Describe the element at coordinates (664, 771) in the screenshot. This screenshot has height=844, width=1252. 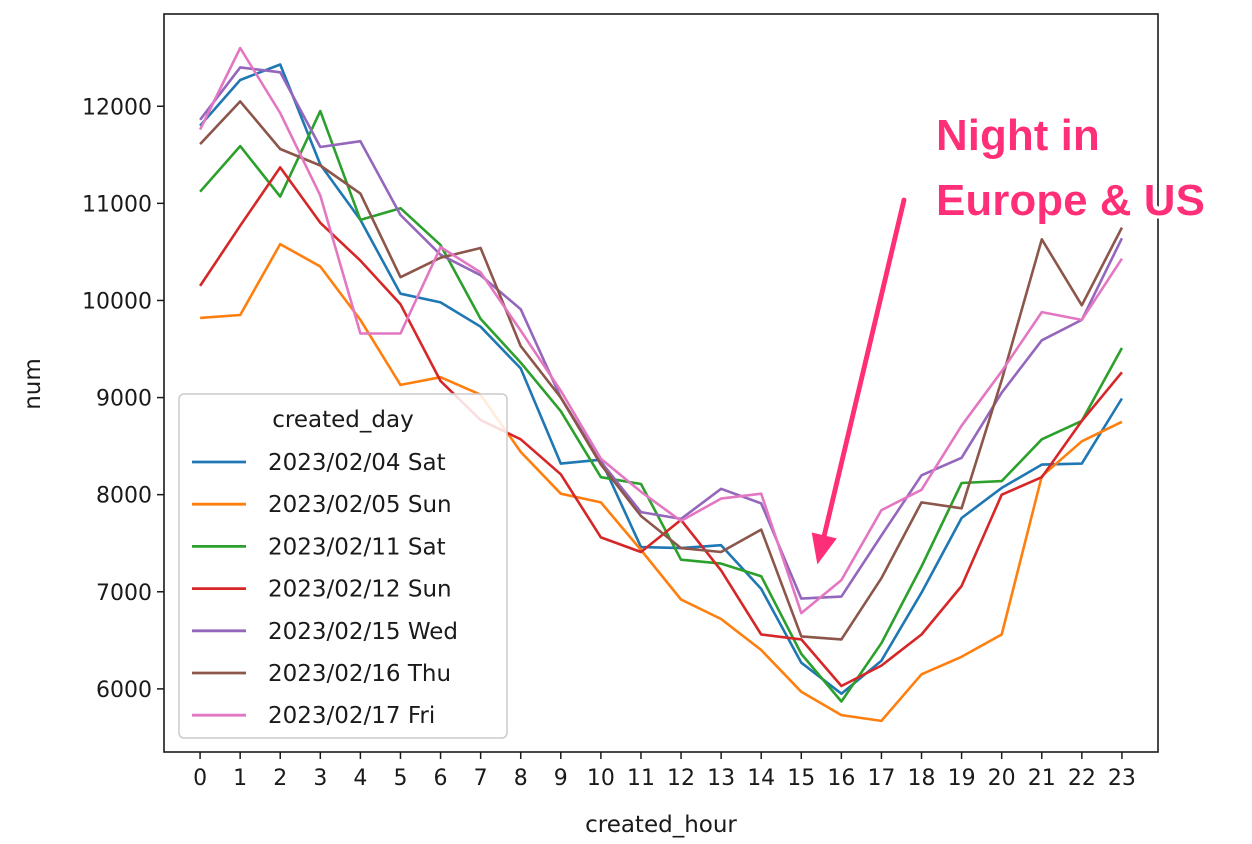
I see `x-axis: 0 1 2 3 4 5 6 7 8 9 10 11 12 13 14 15 16 17 18 19 20 21 22 23` at that location.